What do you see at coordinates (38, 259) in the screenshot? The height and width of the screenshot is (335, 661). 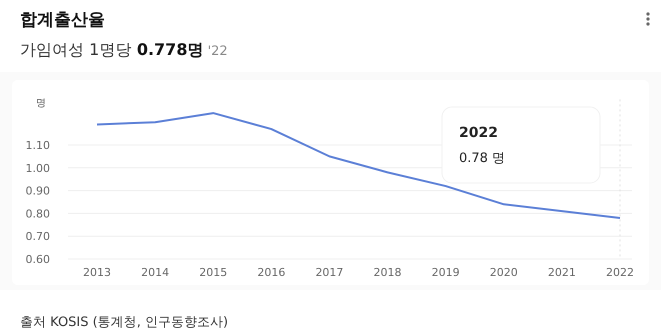 I see `y-tick-label: 0.60` at bounding box center [38, 259].